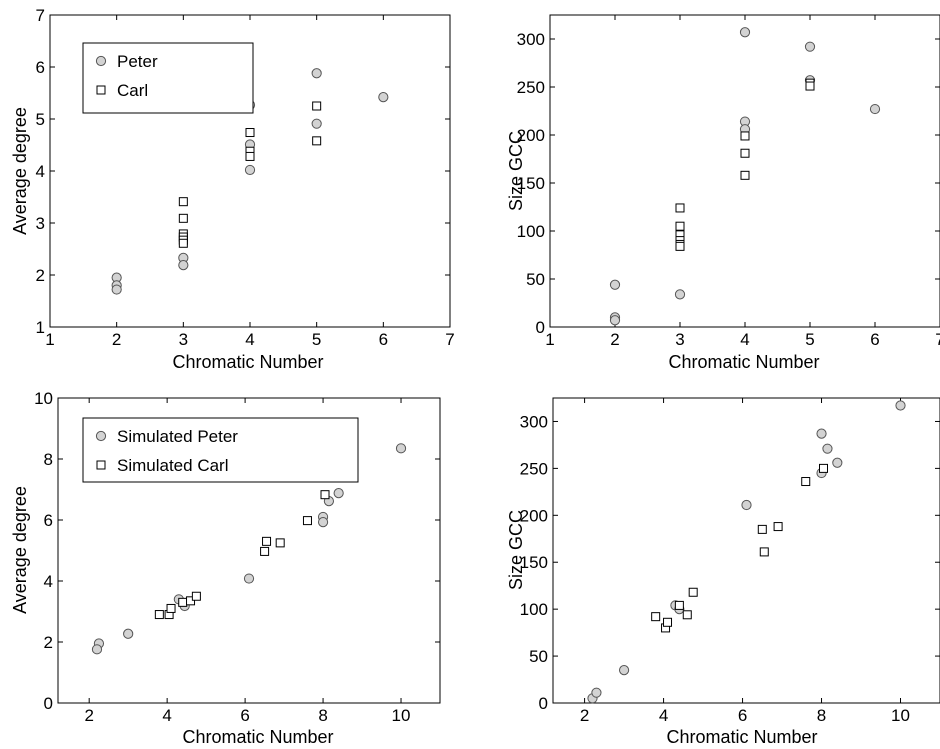 The width and height of the screenshot is (940, 749). Describe the element at coordinates (40, 119) in the screenshot. I see `y-tick-label: 5` at that location.